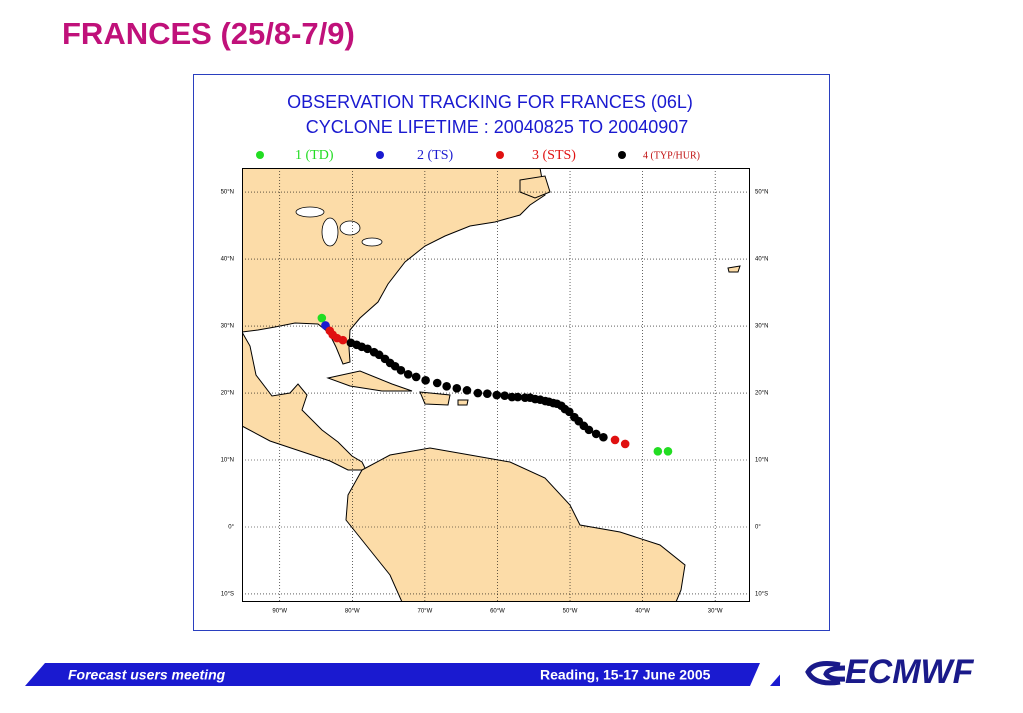 The height and width of the screenshot is (713, 1023). Describe the element at coordinates (497, 127) in the screenshot. I see `map-title: CYCLONE LIFETIME : 20040825 TO 20040907` at that location.